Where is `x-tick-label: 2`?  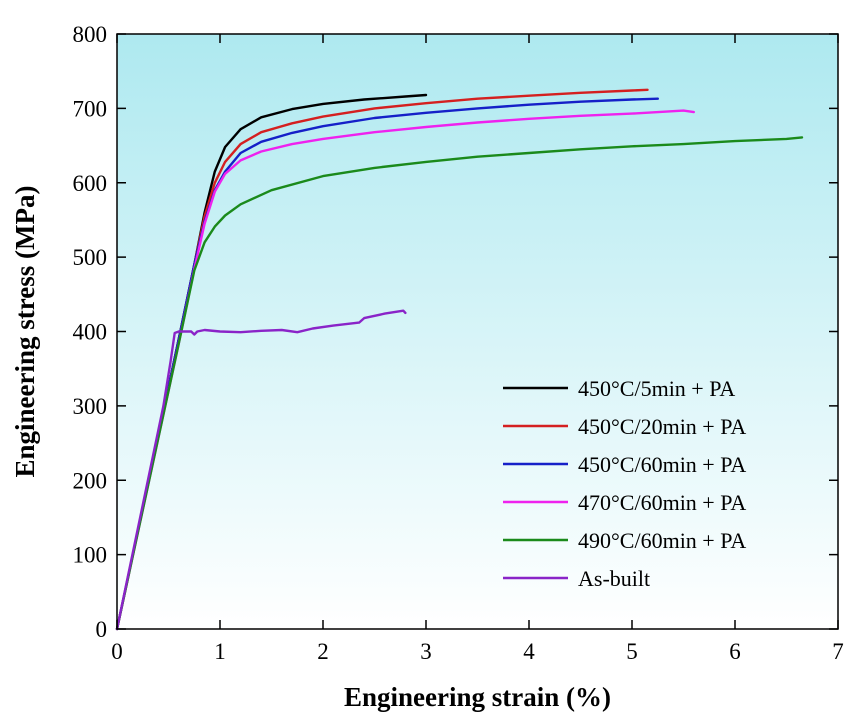
x-tick-label: 2 is located at coordinates (323, 651).